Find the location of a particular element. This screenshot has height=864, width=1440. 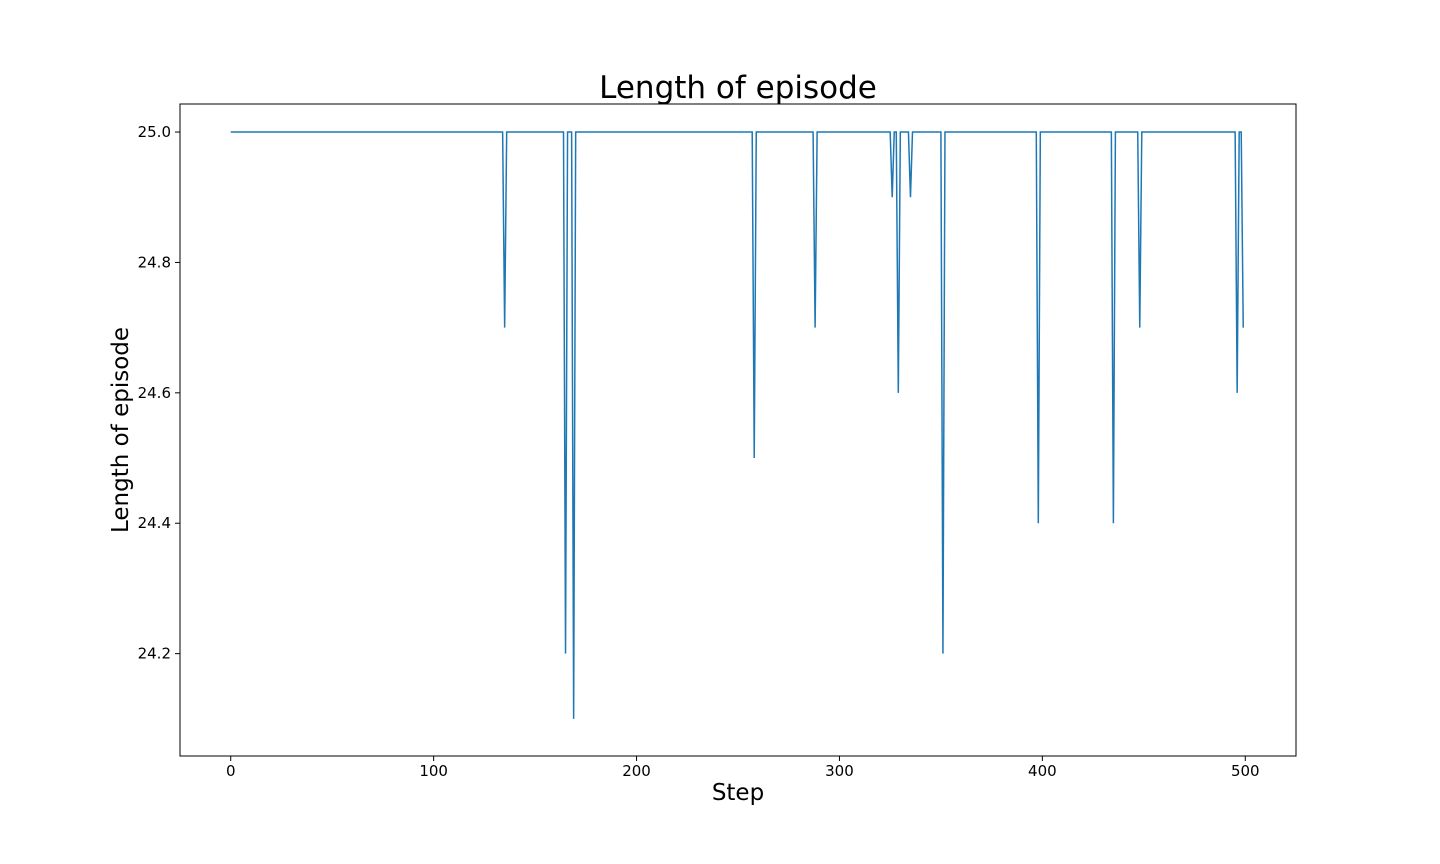

x-tick-label: 200 is located at coordinates (636, 771).